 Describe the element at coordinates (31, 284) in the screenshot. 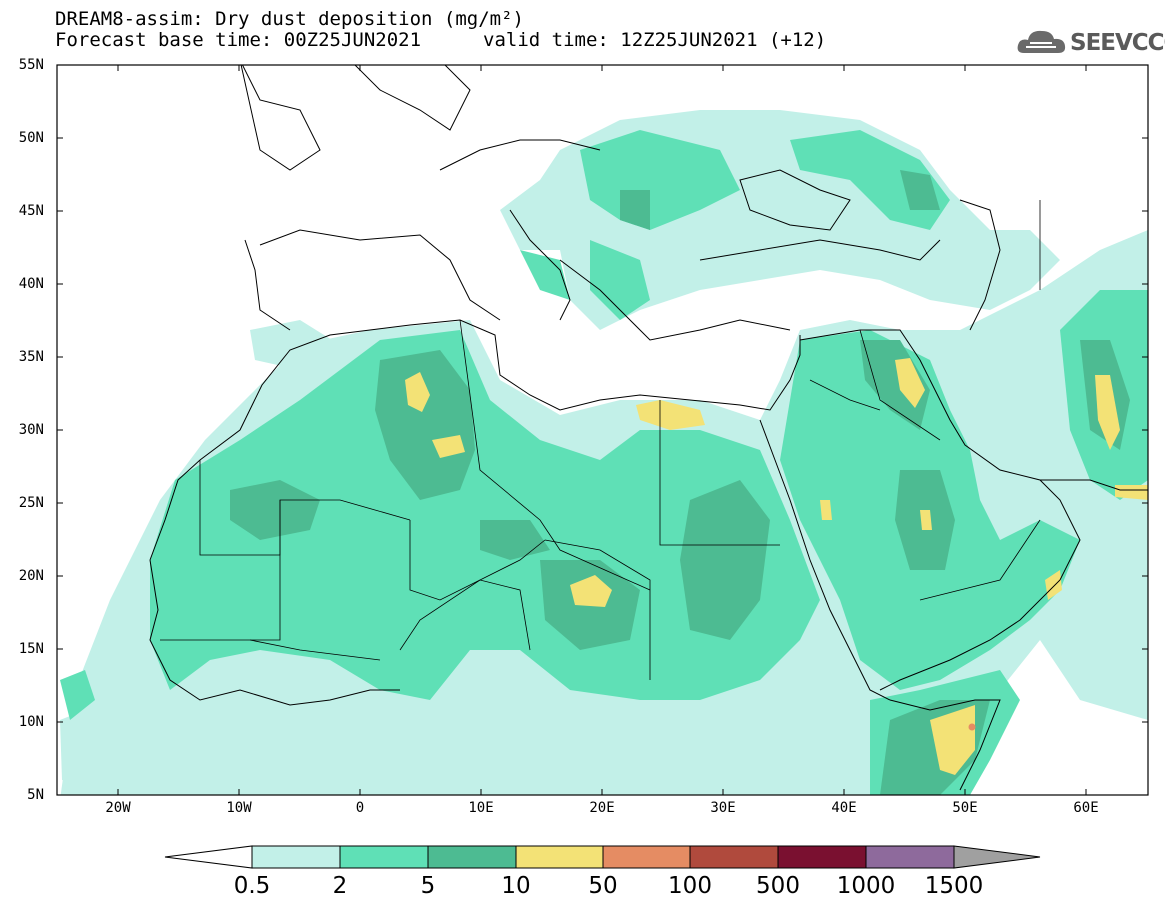

I see `lat-label: 40N` at that location.